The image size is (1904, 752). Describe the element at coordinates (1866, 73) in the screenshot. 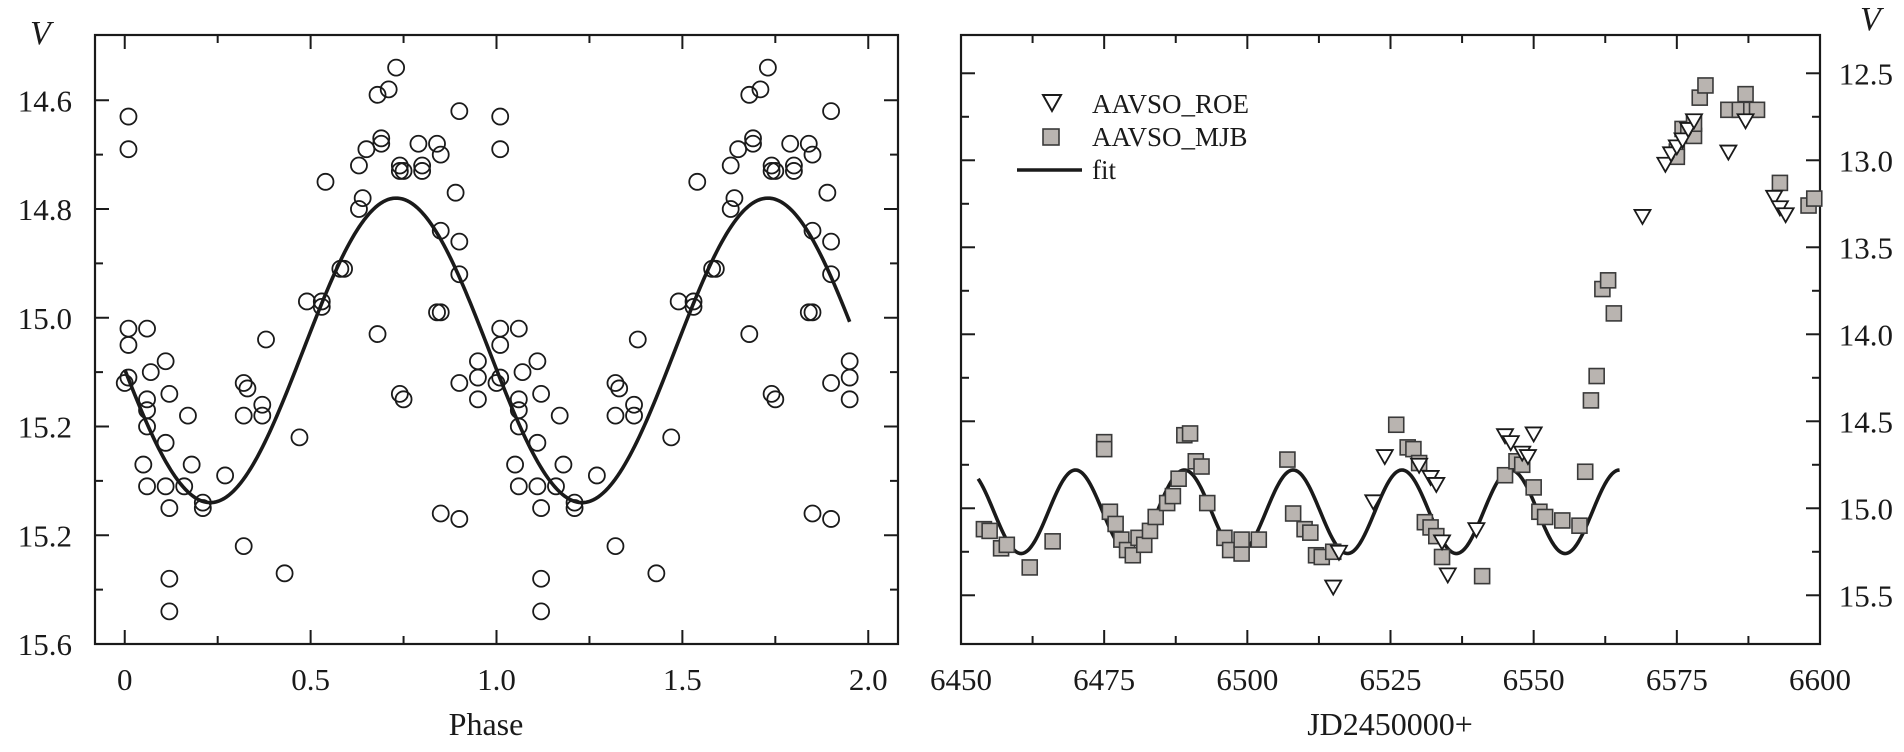

I see `right-y-tick-label: 12.5` at that location.